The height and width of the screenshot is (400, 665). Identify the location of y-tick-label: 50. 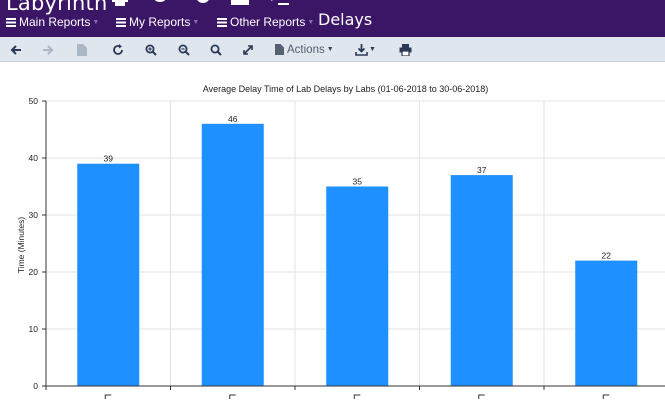
(34, 101).